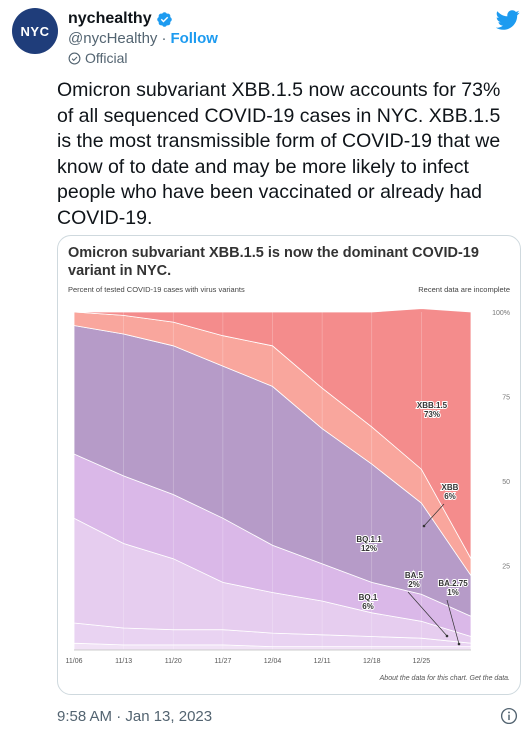 The image size is (532, 729). What do you see at coordinates (173, 661) in the screenshot?
I see `x-tick-label: 11/20` at bounding box center [173, 661].